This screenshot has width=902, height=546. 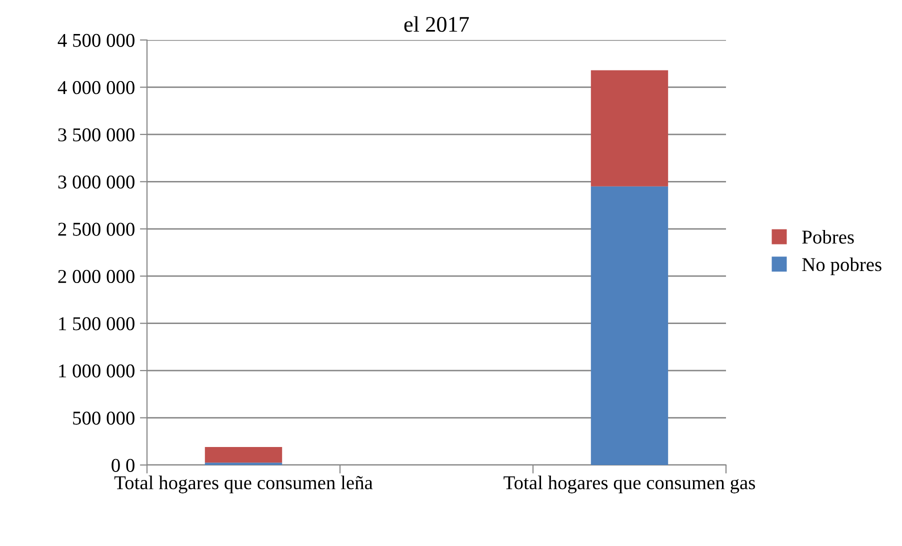 What do you see at coordinates (436, 24) in the screenshot?
I see `chart-title: el 2017` at bounding box center [436, 24].